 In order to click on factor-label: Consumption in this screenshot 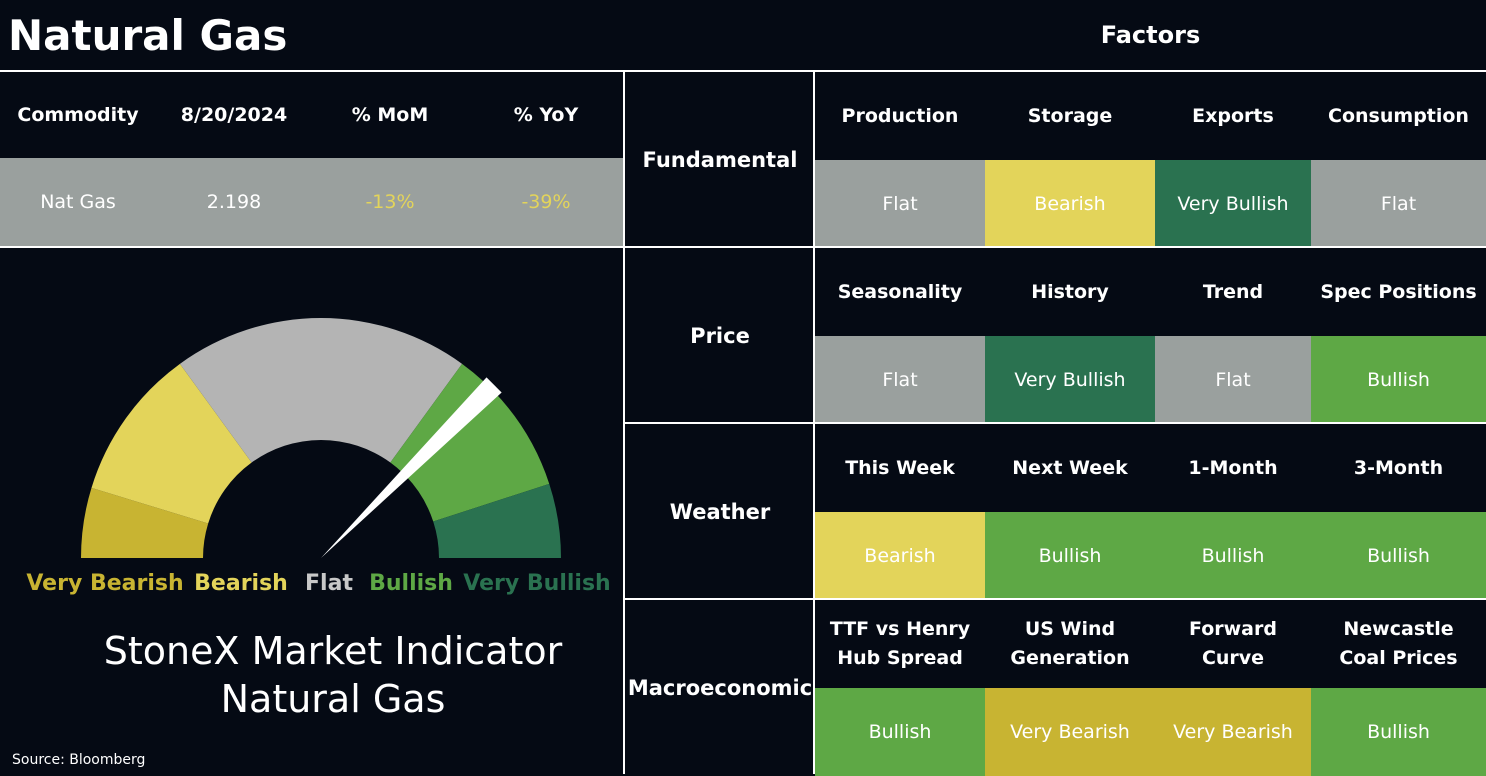, I will do `click(1398, 115)`.